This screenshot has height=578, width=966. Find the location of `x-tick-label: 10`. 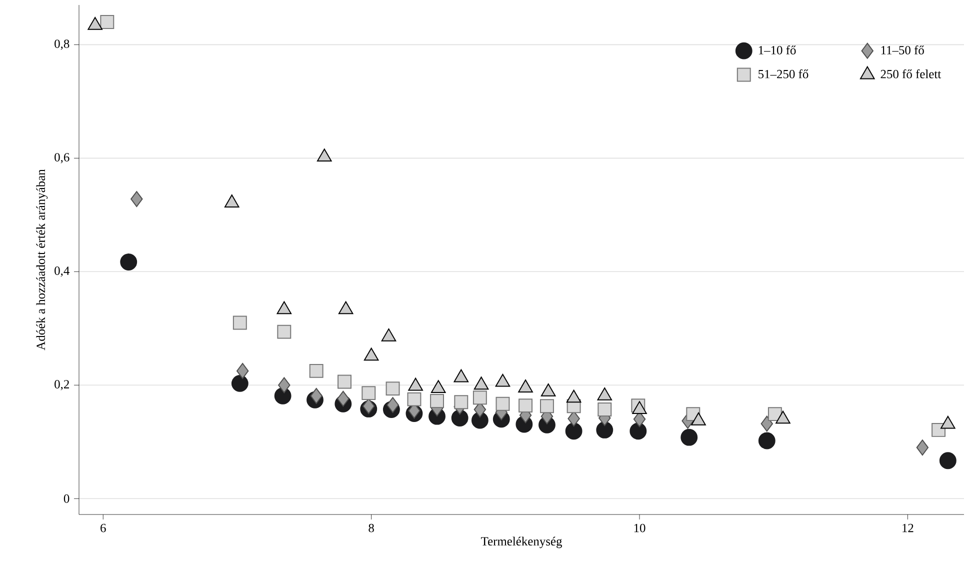

x-tick-label: 10 is located at coordinates (640, 528).